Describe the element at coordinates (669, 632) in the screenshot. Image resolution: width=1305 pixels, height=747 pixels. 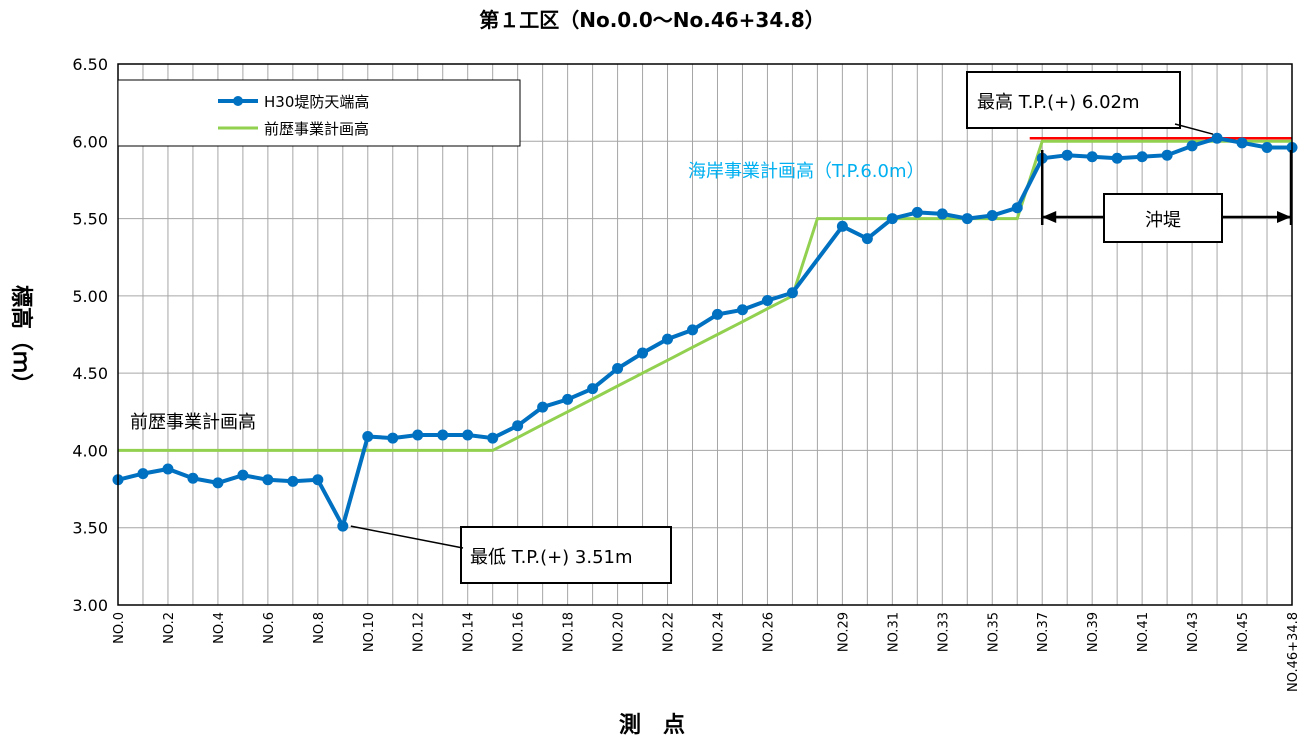
I see `x-tick-label: NO.22` at that location.